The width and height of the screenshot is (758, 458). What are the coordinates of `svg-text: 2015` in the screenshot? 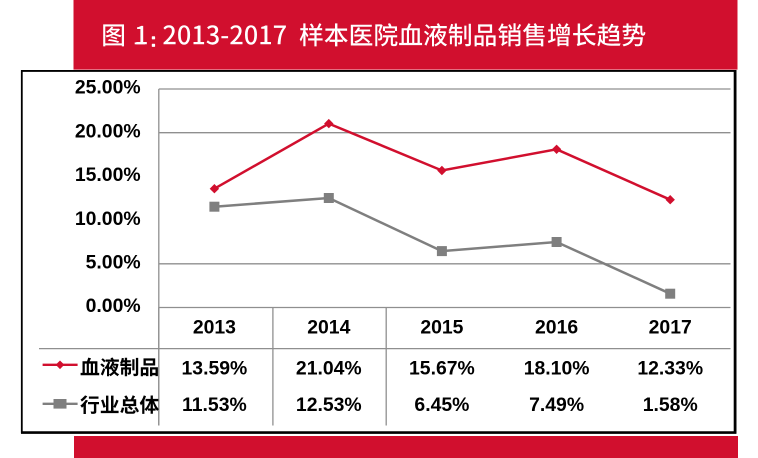 It's located at (441, 328).